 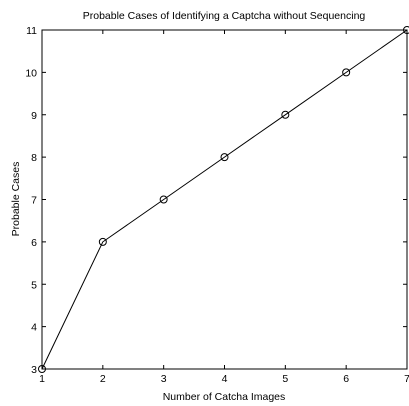 What do you see at coordinates (34, 370) in the screenshot?
I see `y-tick-label: 3` at bounding box center [34, 370].